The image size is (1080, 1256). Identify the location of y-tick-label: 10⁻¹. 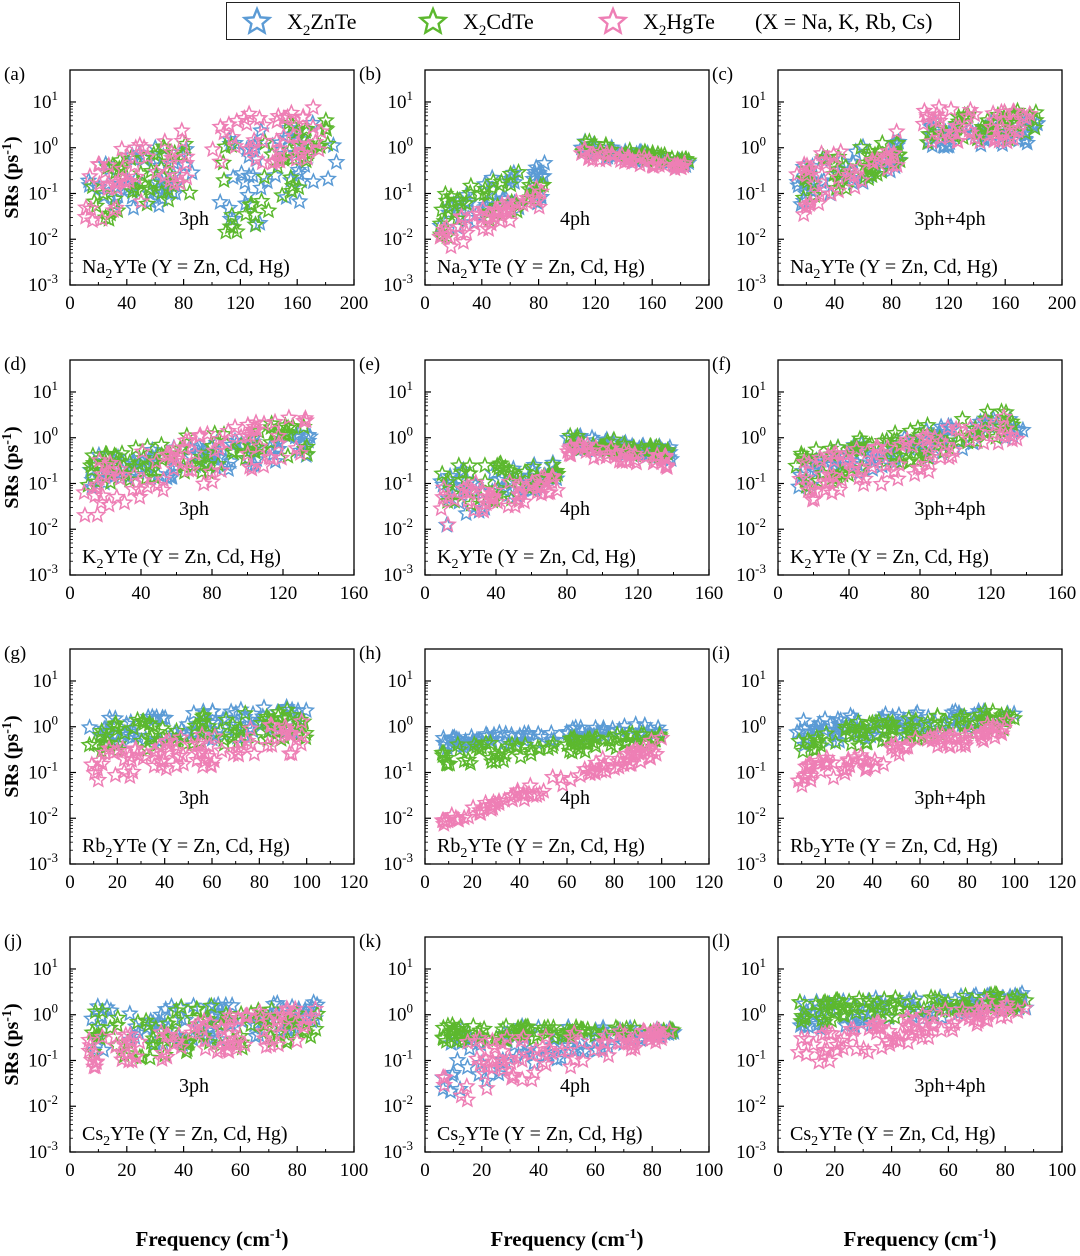
(43, 191).